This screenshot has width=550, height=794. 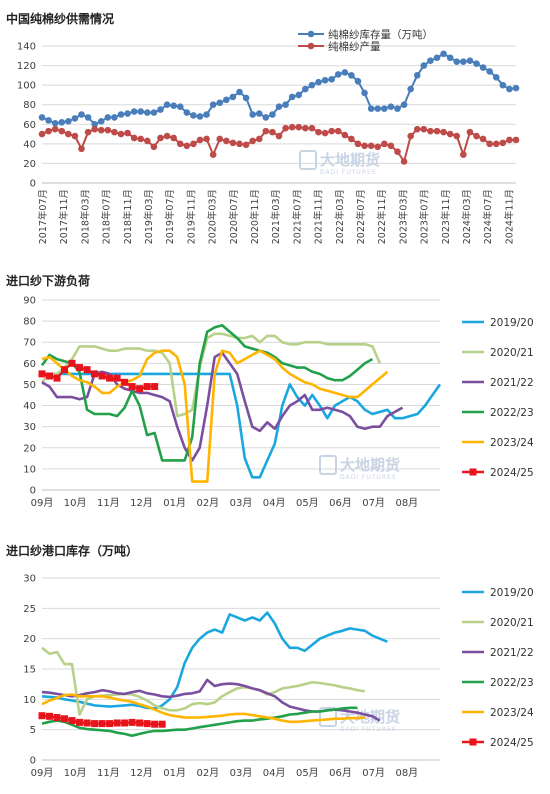 What do you see at coordinates (26, 47) in the screenshot?
I see `y-tick-label: 140` at bounding box center [26, 47].